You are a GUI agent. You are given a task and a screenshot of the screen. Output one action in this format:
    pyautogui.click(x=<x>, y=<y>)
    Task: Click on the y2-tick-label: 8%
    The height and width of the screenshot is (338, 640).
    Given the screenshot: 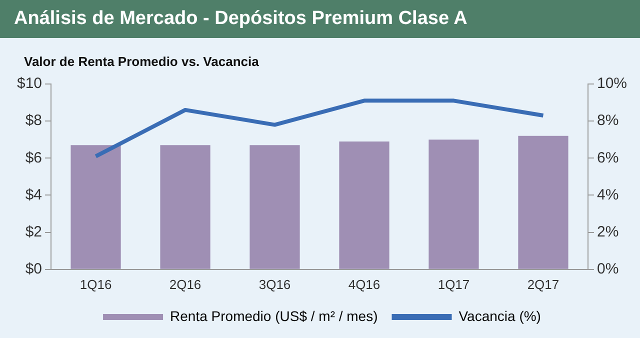 What is the action you would take?
    pyautogui.click(x=607, y=121)
    